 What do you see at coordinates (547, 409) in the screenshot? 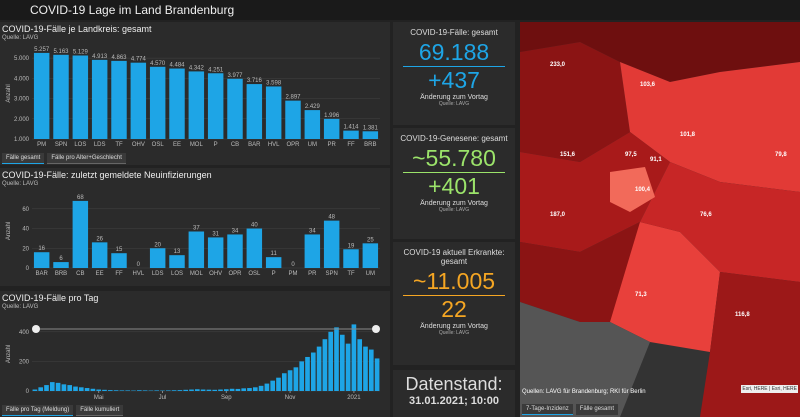
I see `map-tab: 7-Tage-Inzidenz` at bounding box center [547, 409].